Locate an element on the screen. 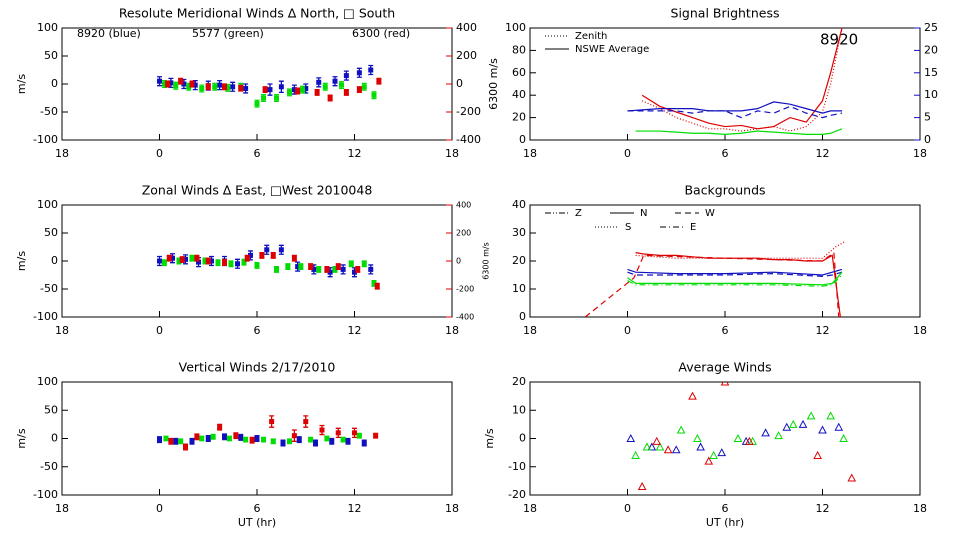 The width and height of the screenshot is (960, 540). plot-area is located at coordinates (268, 433).